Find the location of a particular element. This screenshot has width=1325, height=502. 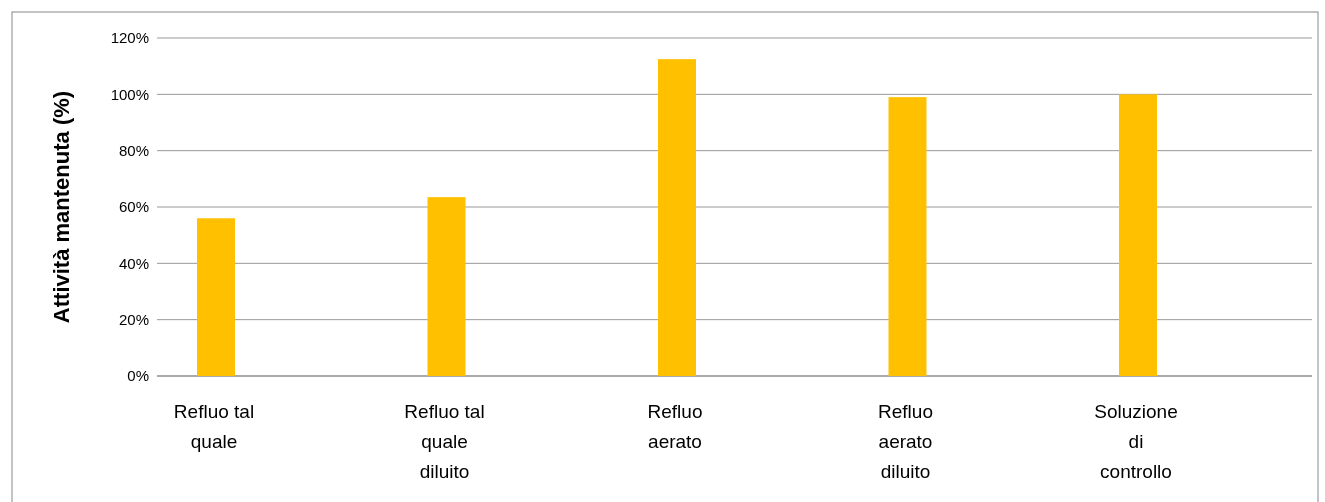

y-axis-title: Attività mantenuta (%) is located at coordinates (61, 207).